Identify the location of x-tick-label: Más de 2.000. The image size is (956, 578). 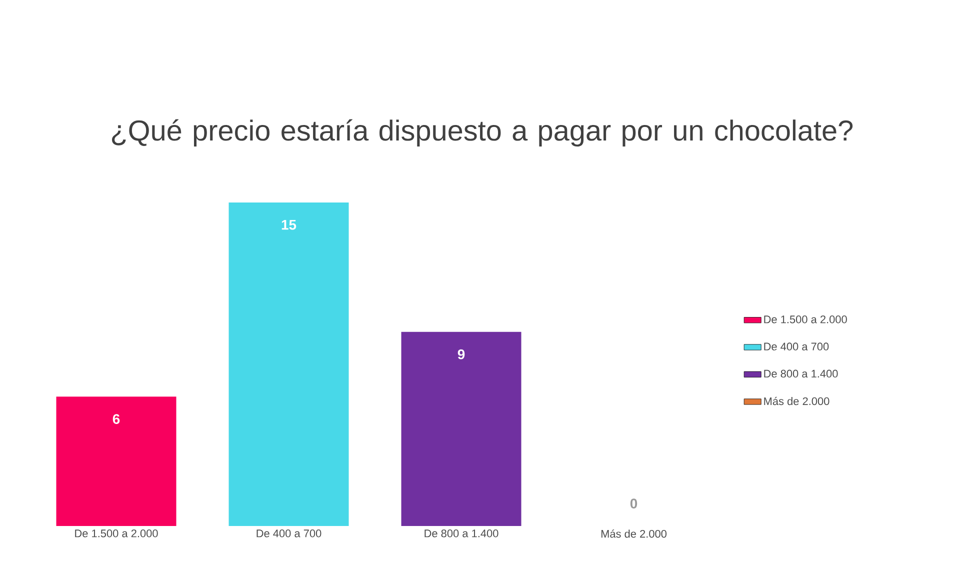
(634, 534).